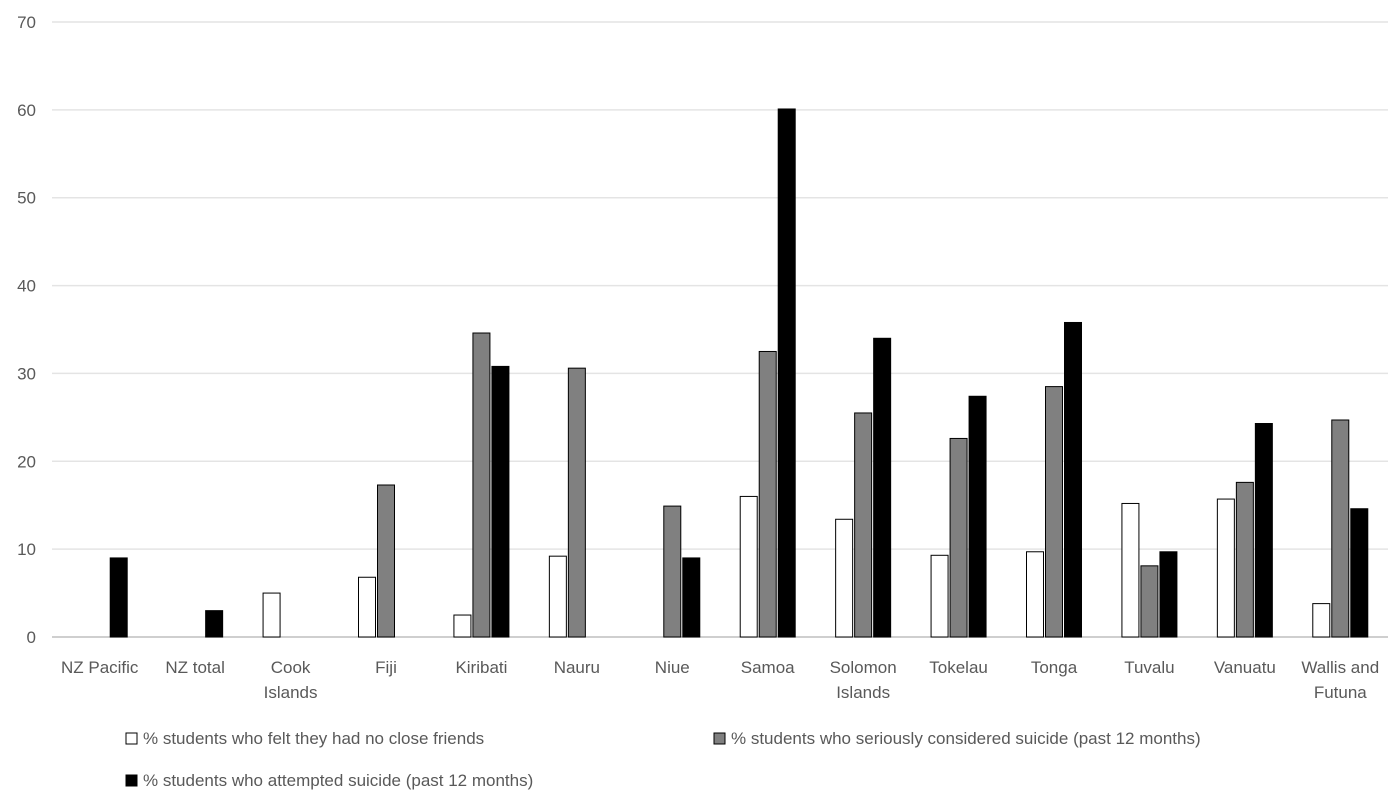 The width and height of the screenshot is (1389, 801). I want to click on y-axis-tick-labels: 0 10 20 30 40 50 60 70, so click(26, 330).